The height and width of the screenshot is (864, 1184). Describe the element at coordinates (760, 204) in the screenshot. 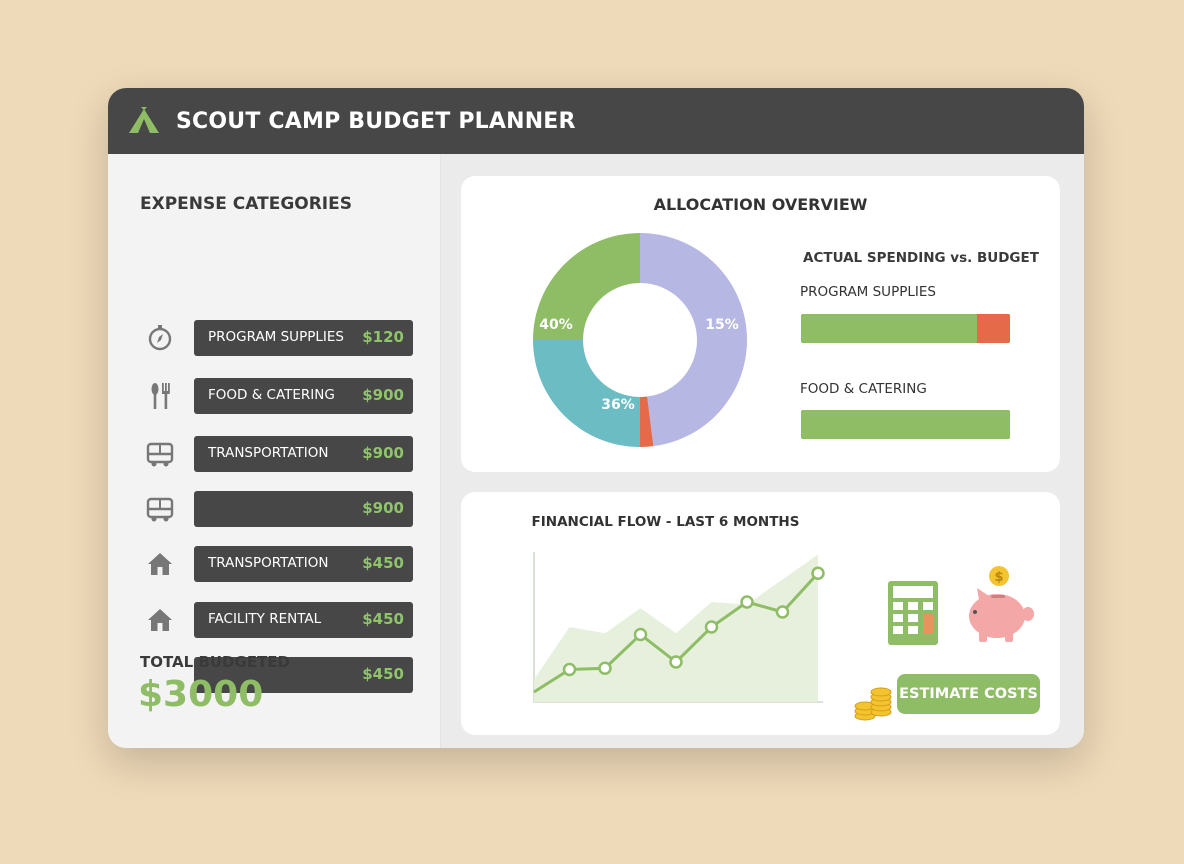

I see `allocation-overview-title: ALLOCATION OVERVIEW` at that location.